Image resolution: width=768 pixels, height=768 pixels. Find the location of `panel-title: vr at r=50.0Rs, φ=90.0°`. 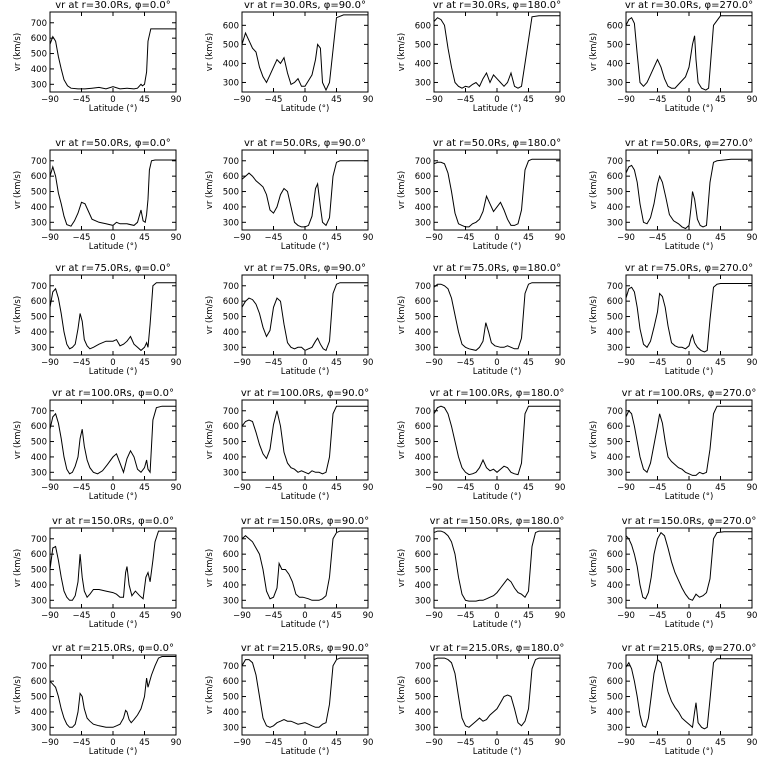

panel-title: vr at r=50.0Rs, φ=90.0° is located at coordinates (305, 143).